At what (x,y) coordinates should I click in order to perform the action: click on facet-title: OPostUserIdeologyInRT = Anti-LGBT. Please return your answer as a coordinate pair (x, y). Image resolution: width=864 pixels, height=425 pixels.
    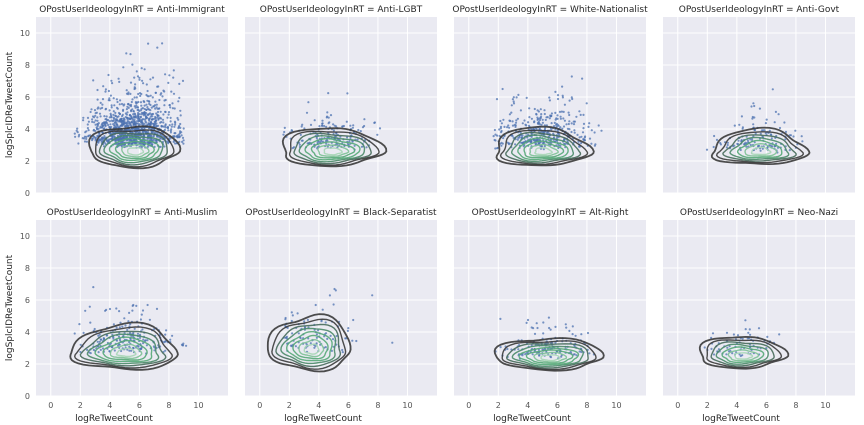
    Looking at the image, I should click on (341, 10).